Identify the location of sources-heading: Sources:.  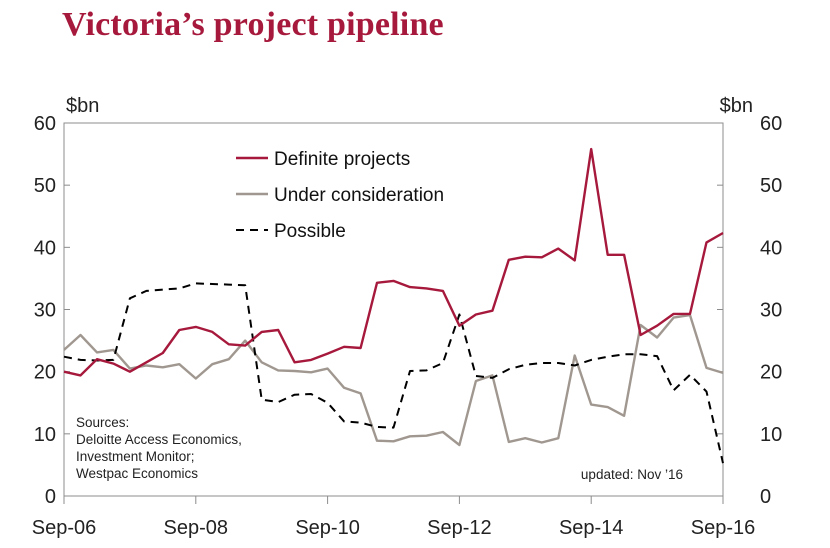
(102, 422).